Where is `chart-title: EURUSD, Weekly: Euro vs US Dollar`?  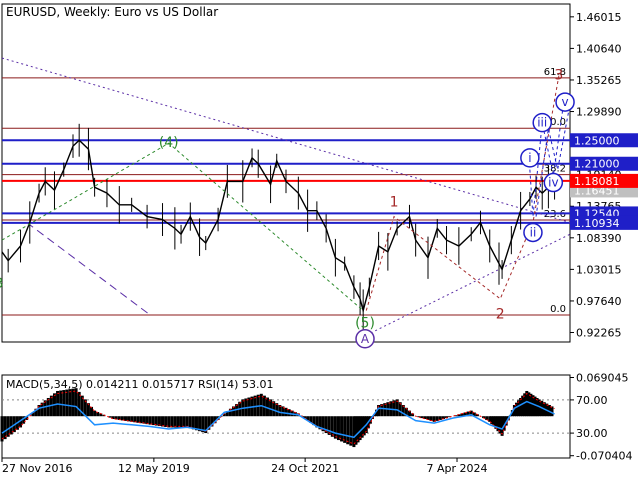 chart-title: EURUSD, Weekly: Euro vs US Dollar is located at coordinates (112, 12).